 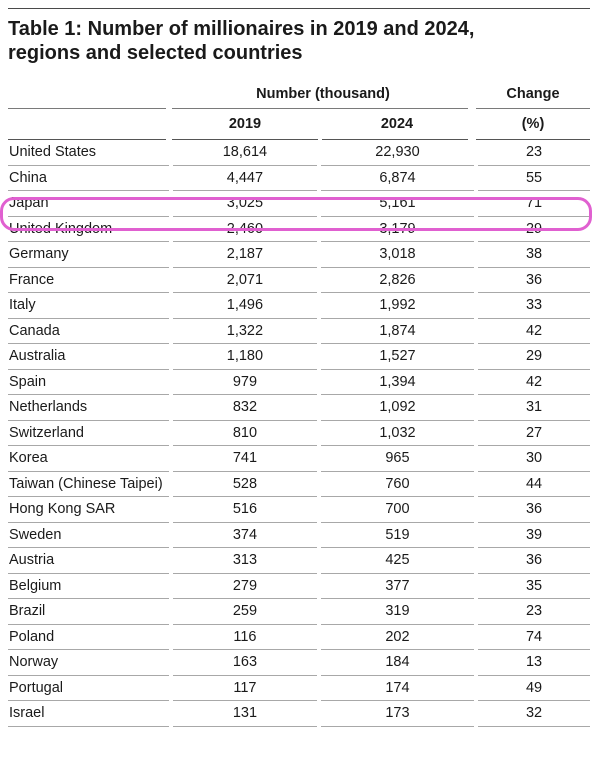 I want to click on header-rule-change, so click(x=533, y=108).